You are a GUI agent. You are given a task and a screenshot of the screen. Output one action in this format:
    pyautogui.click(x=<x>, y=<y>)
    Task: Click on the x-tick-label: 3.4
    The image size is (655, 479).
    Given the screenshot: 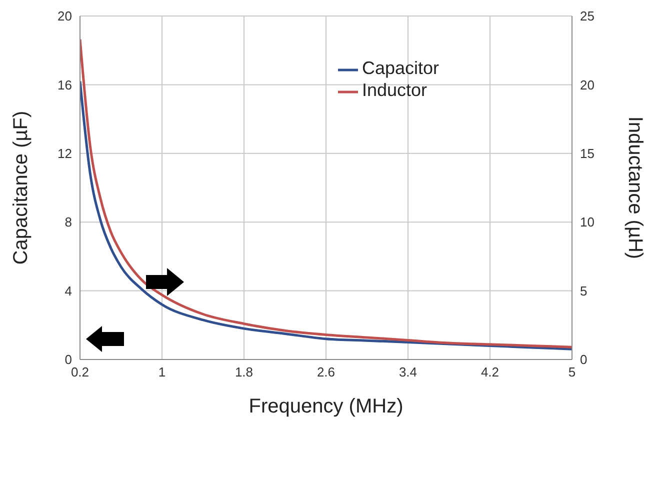 What is the action you would take?
    pyautogui.click(x=408, y=372)
    